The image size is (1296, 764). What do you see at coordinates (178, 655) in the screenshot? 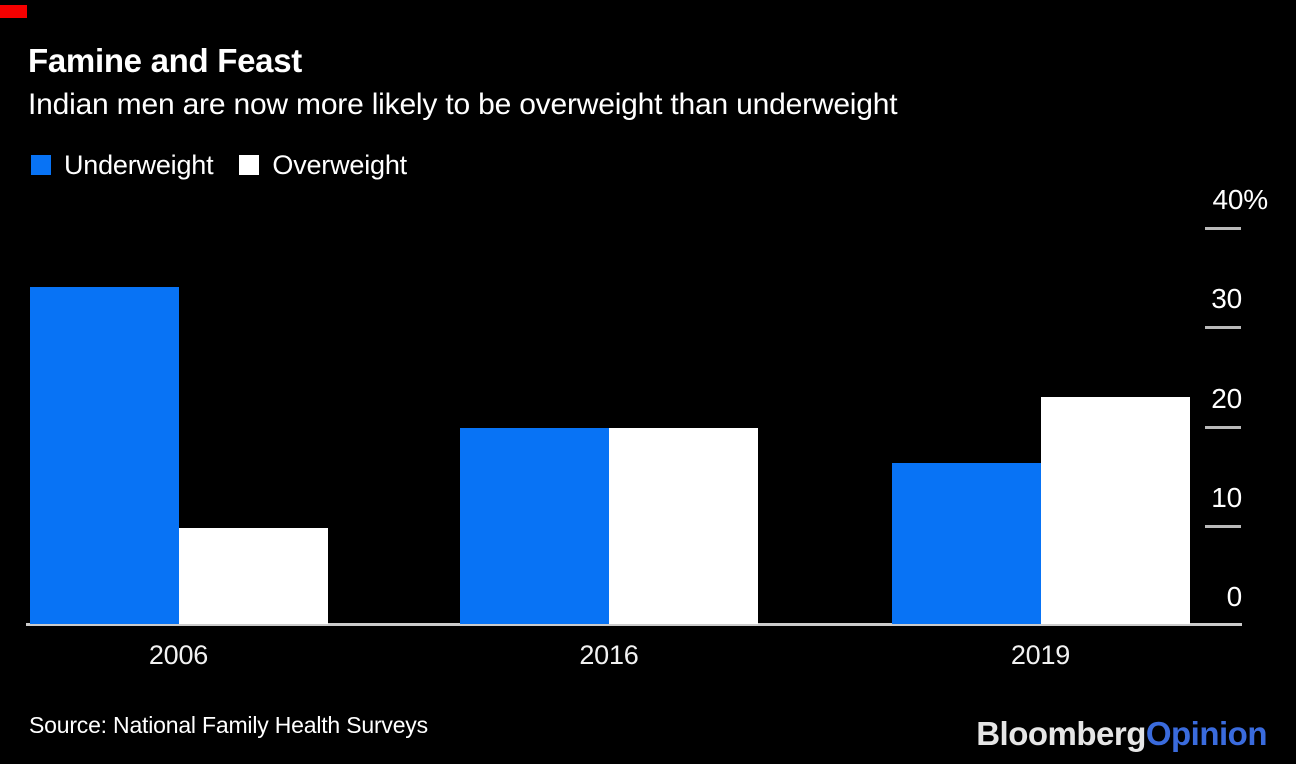
I see `x-axis-label: 2006` at bounding box center [178, 655].